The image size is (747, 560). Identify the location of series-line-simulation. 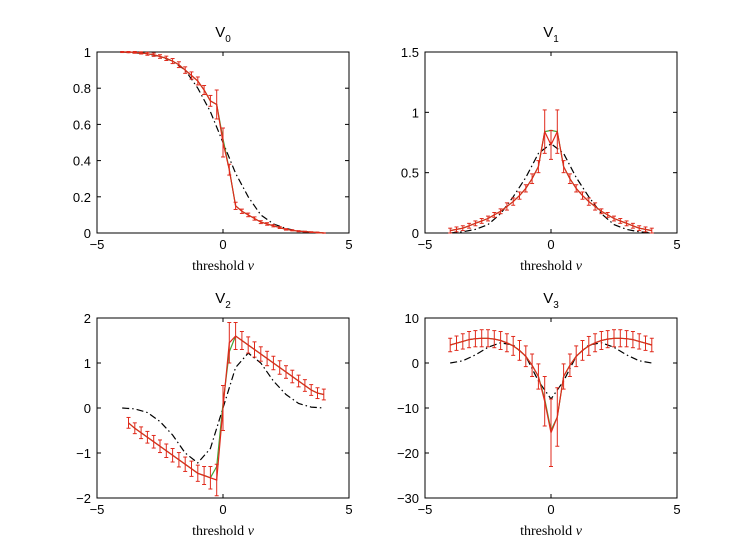
(226, 408).